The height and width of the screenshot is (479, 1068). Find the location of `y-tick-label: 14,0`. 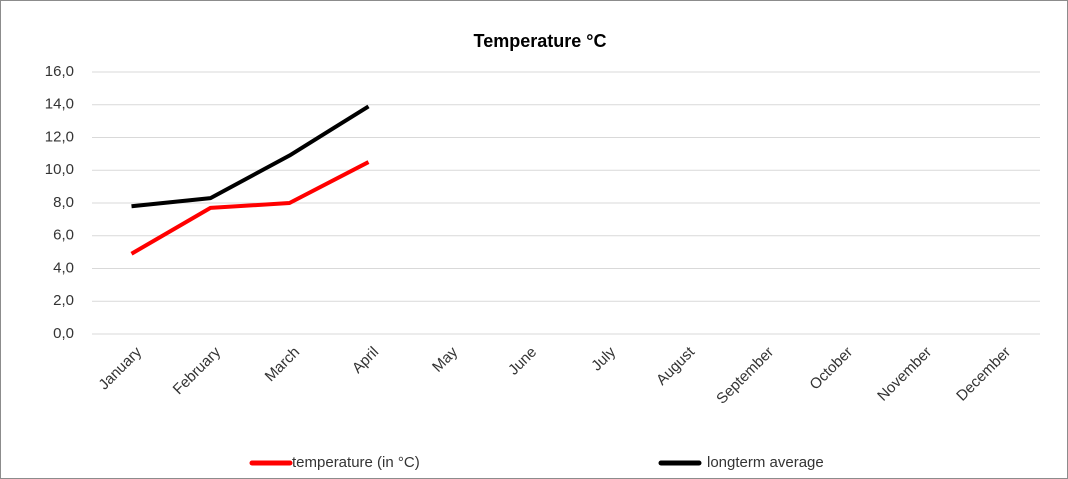

y-tick-label: 14,0 is located at coordinates (59, 104).